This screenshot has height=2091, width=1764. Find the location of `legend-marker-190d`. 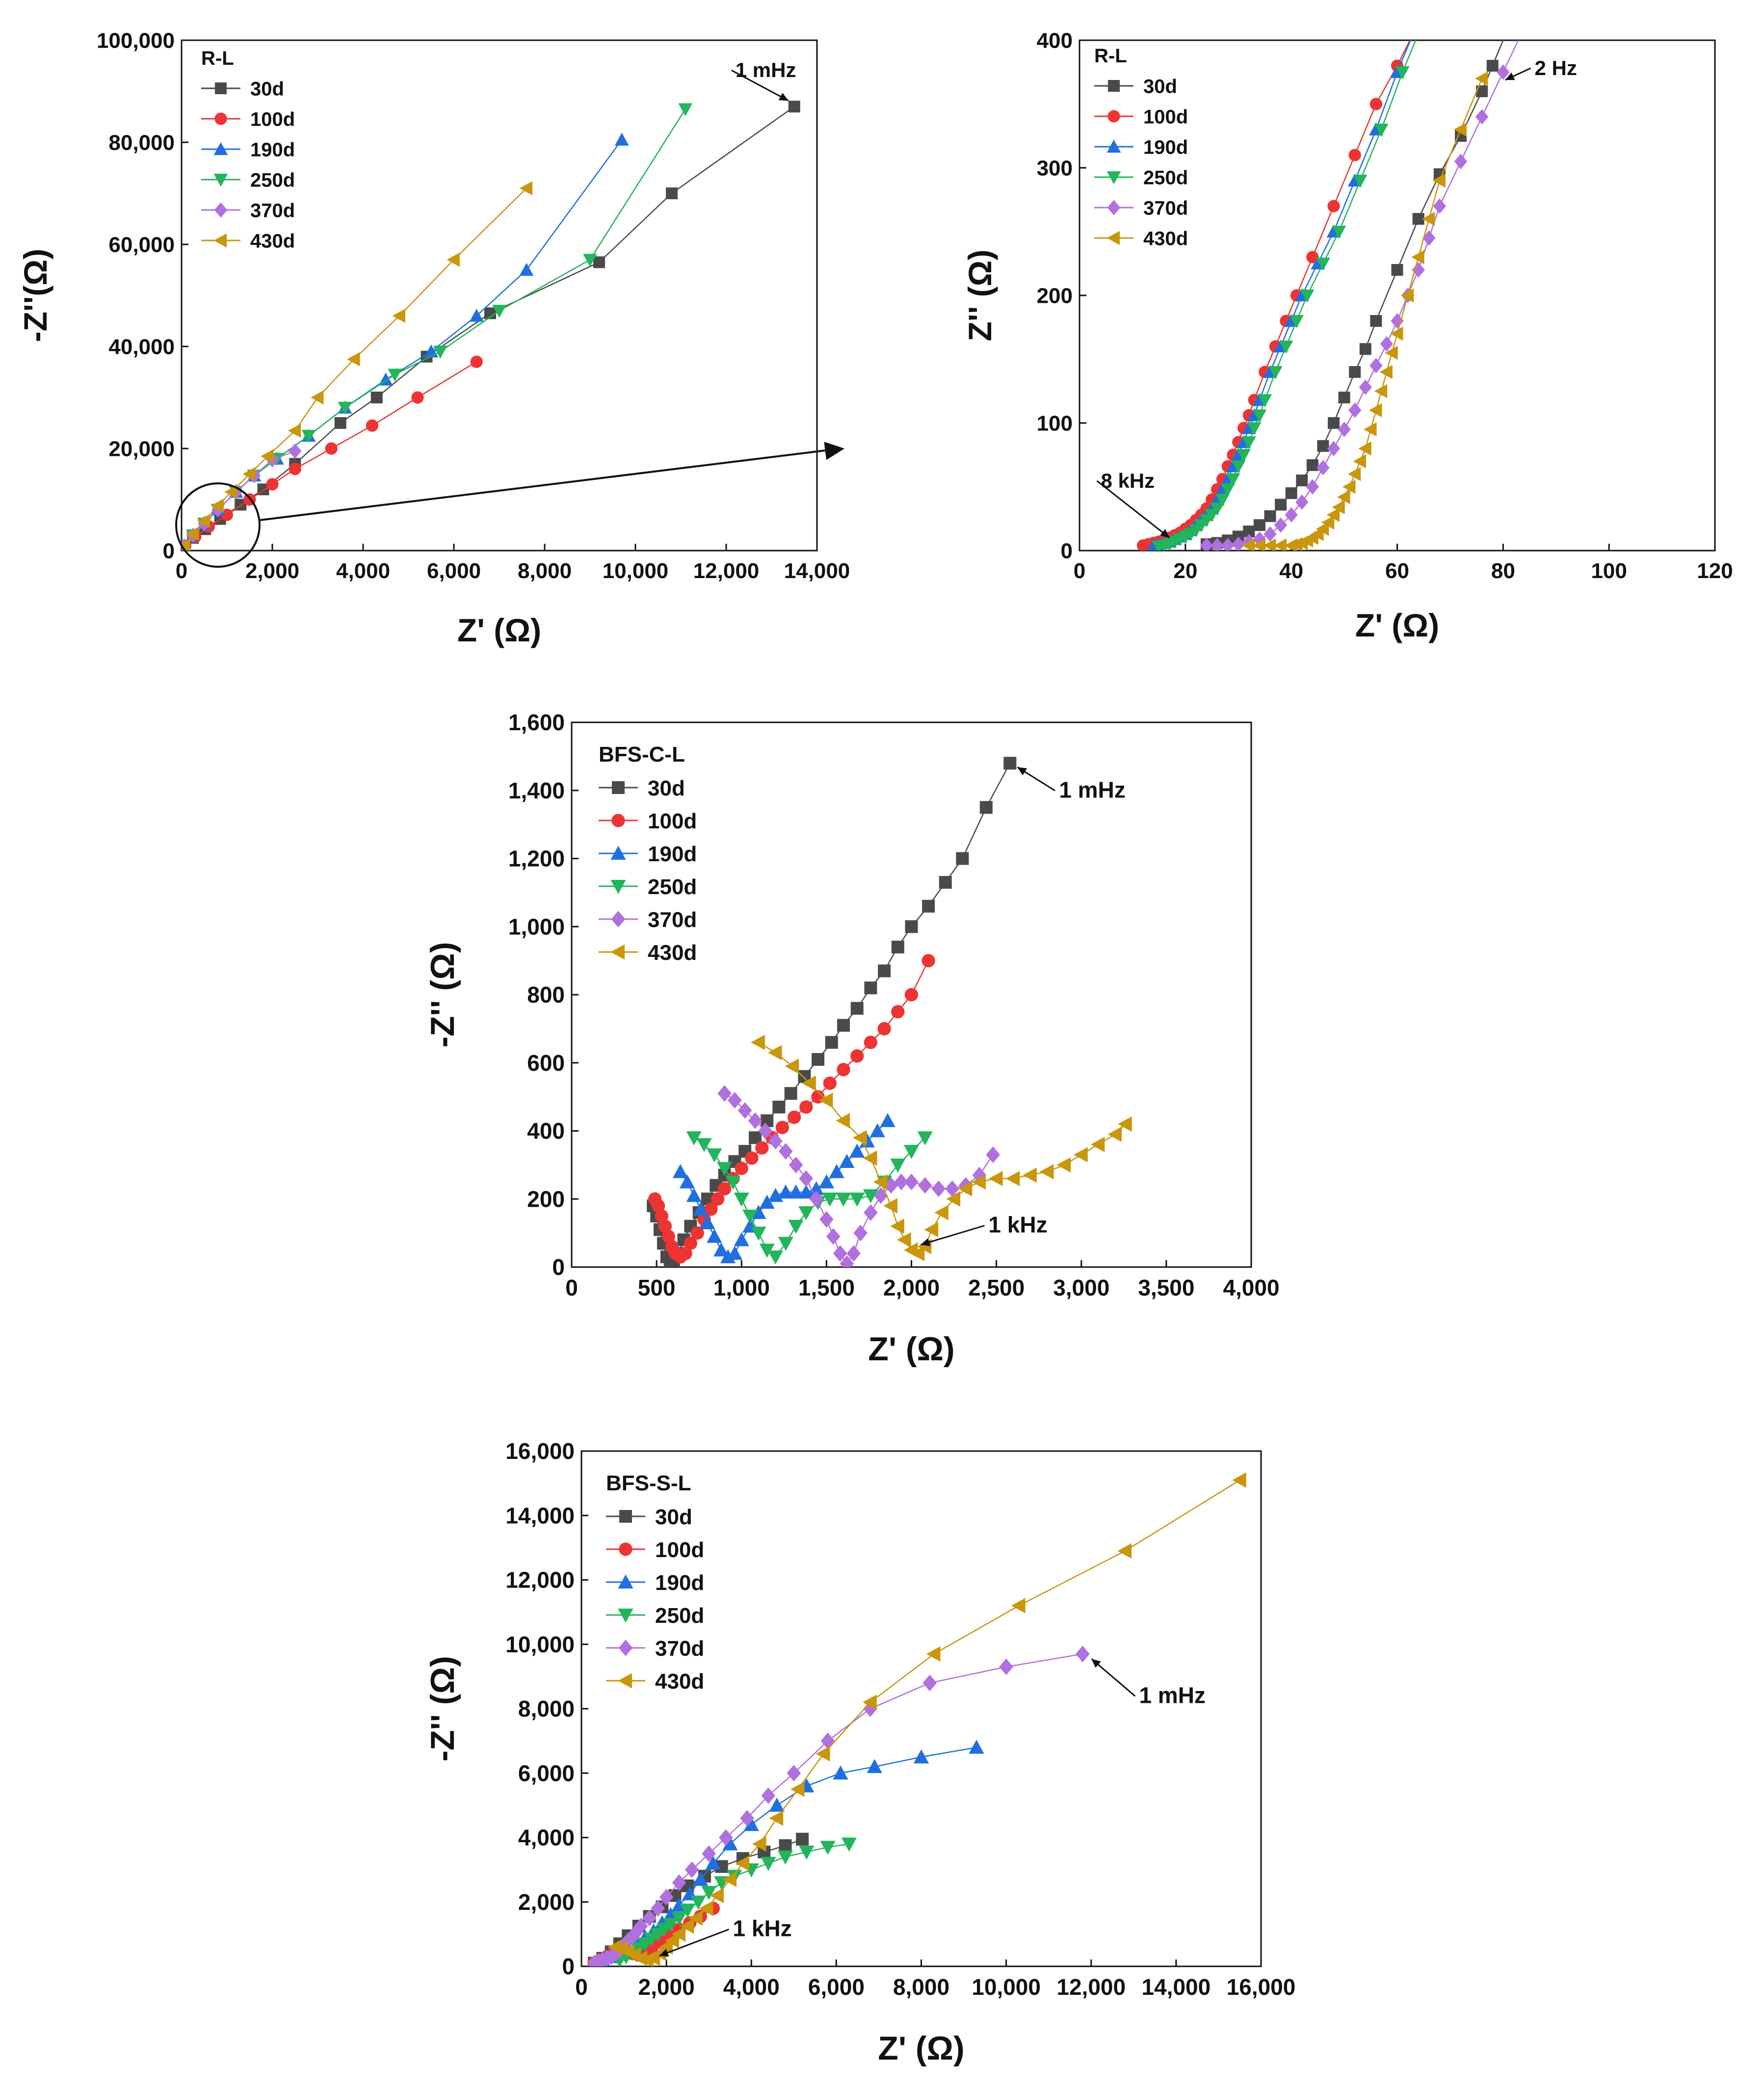

legend-marker-190d is located at coordinates (625, 1581).